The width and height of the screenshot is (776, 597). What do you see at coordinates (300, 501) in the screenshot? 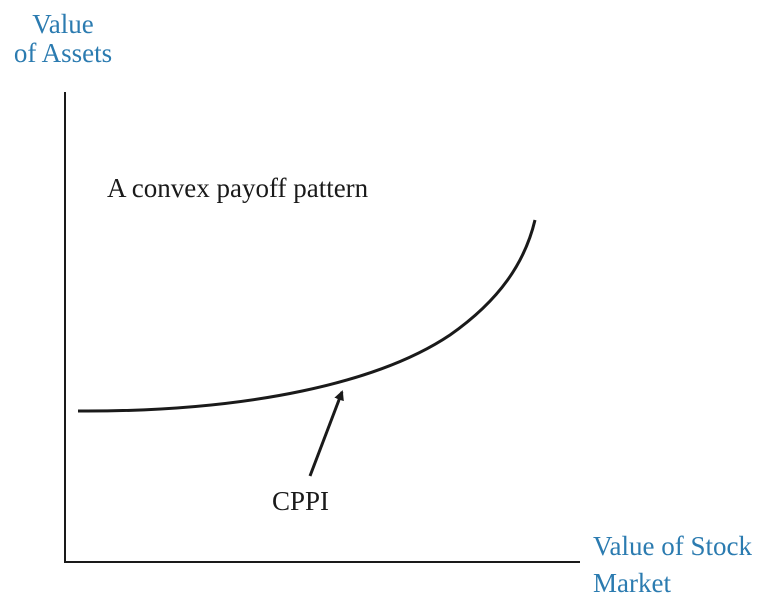
I see `curve-label: CPPI` at bounding box center [300, 501].